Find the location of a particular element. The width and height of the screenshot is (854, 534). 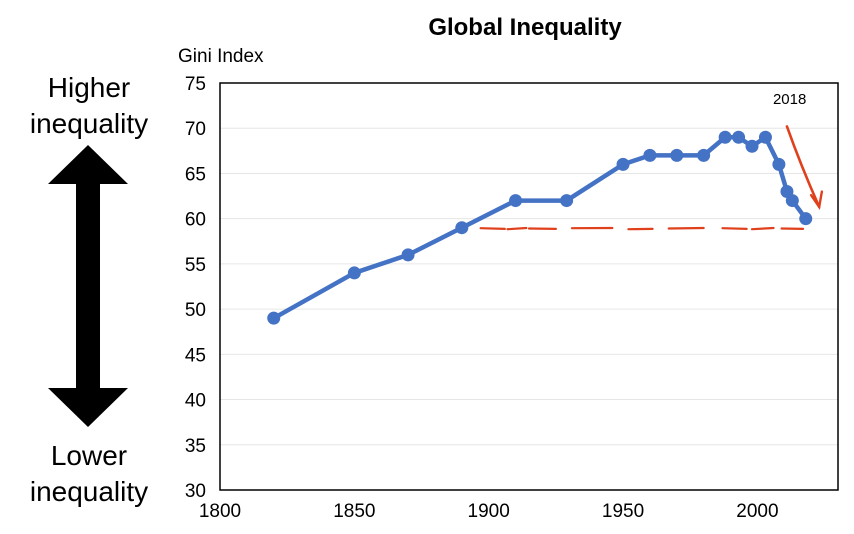

y-tick-label: 40 is located at coordinates (195, 401).